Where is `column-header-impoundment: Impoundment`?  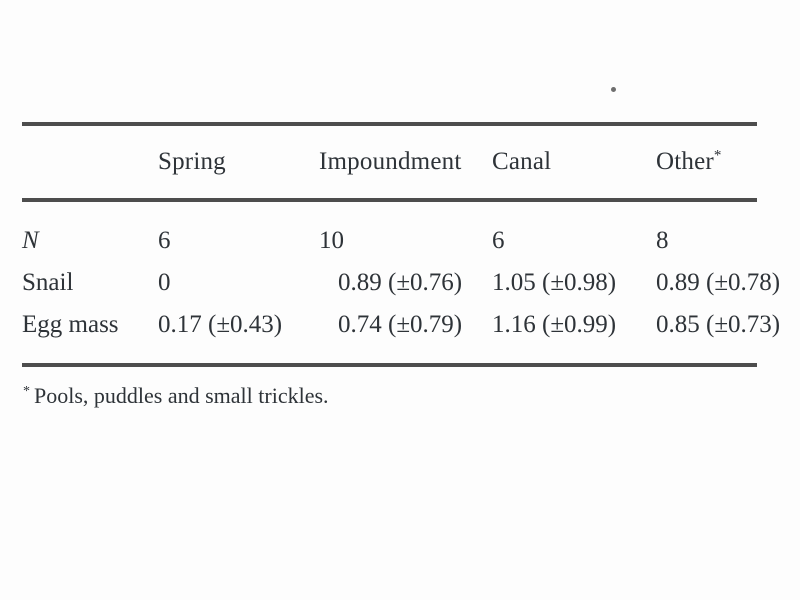 column-header-impoundment: Impoundment is located at coordinates (405, 162).